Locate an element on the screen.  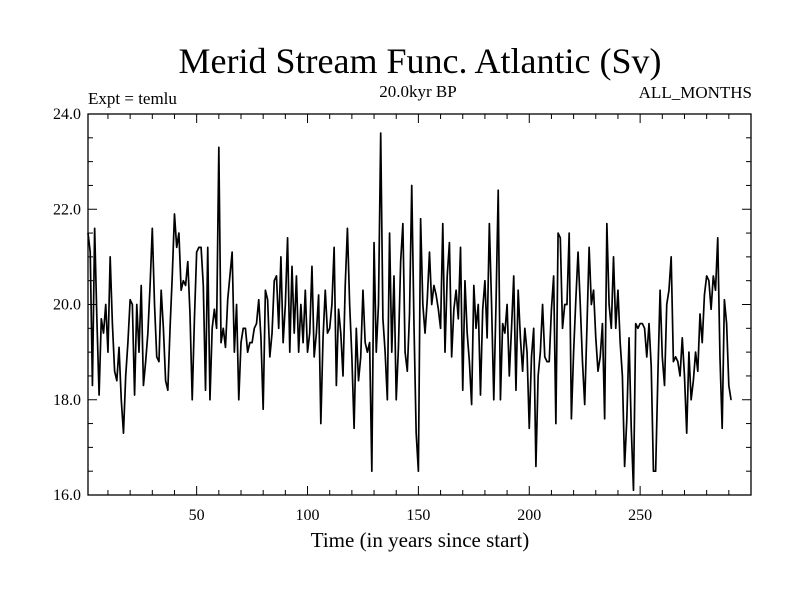
x-tick-label: 250 is located at coordinates (640, 515).